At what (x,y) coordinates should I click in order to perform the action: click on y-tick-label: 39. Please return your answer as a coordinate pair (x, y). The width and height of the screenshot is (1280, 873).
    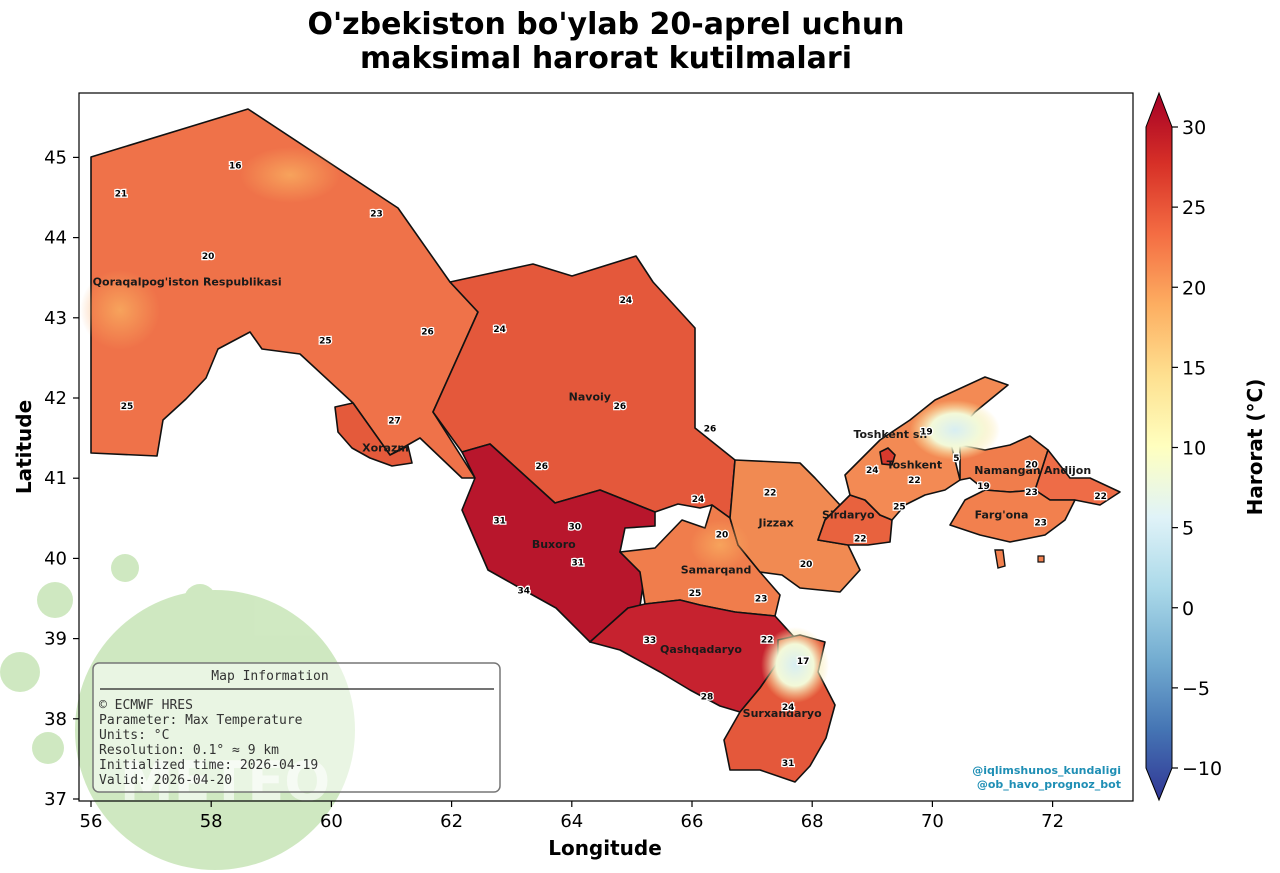
    Looking at the image, I should click on (55, 639).